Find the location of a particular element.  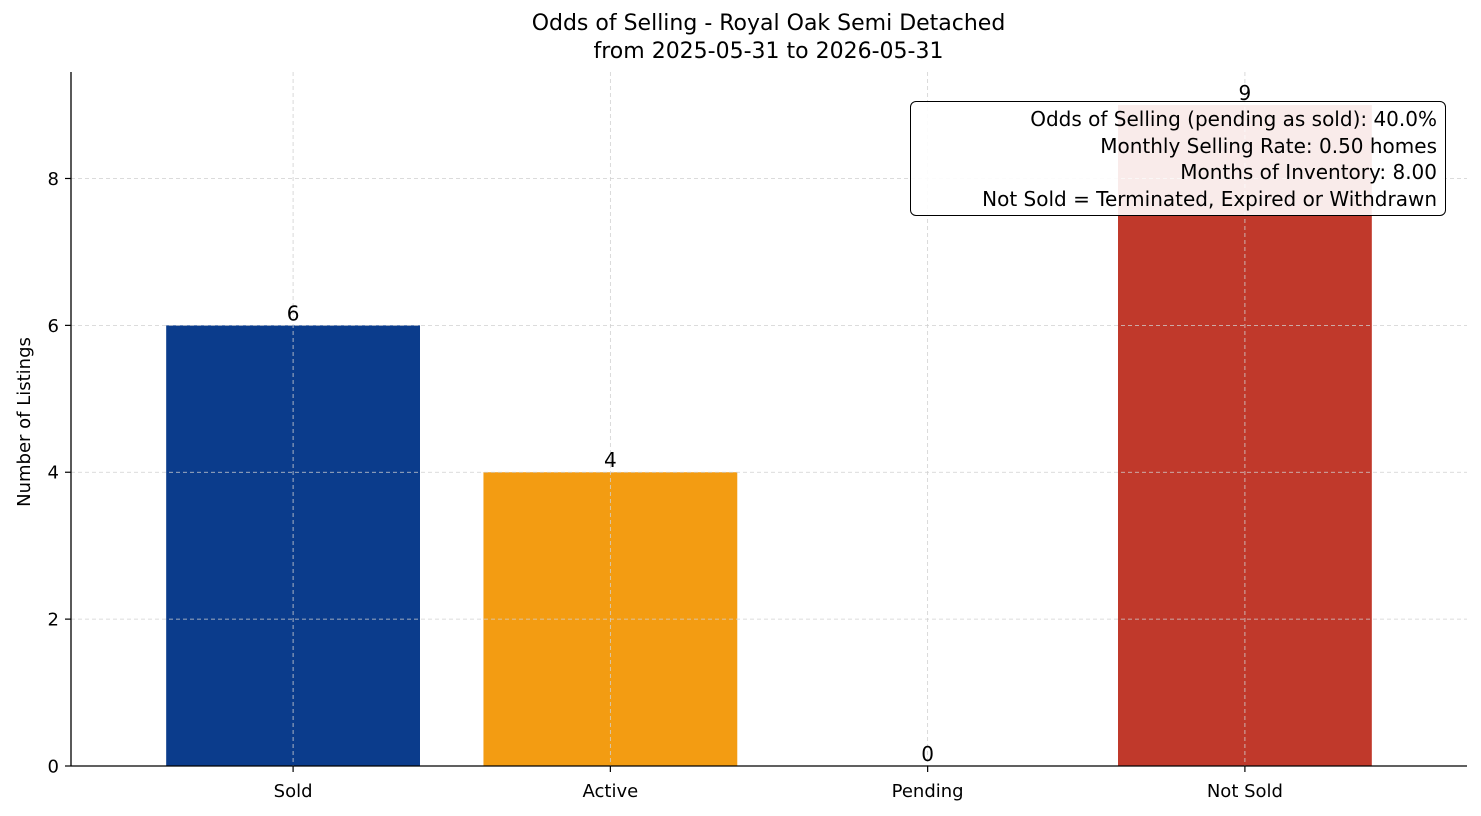

y-tick-label: 2 is located at coordinates (53, 620).